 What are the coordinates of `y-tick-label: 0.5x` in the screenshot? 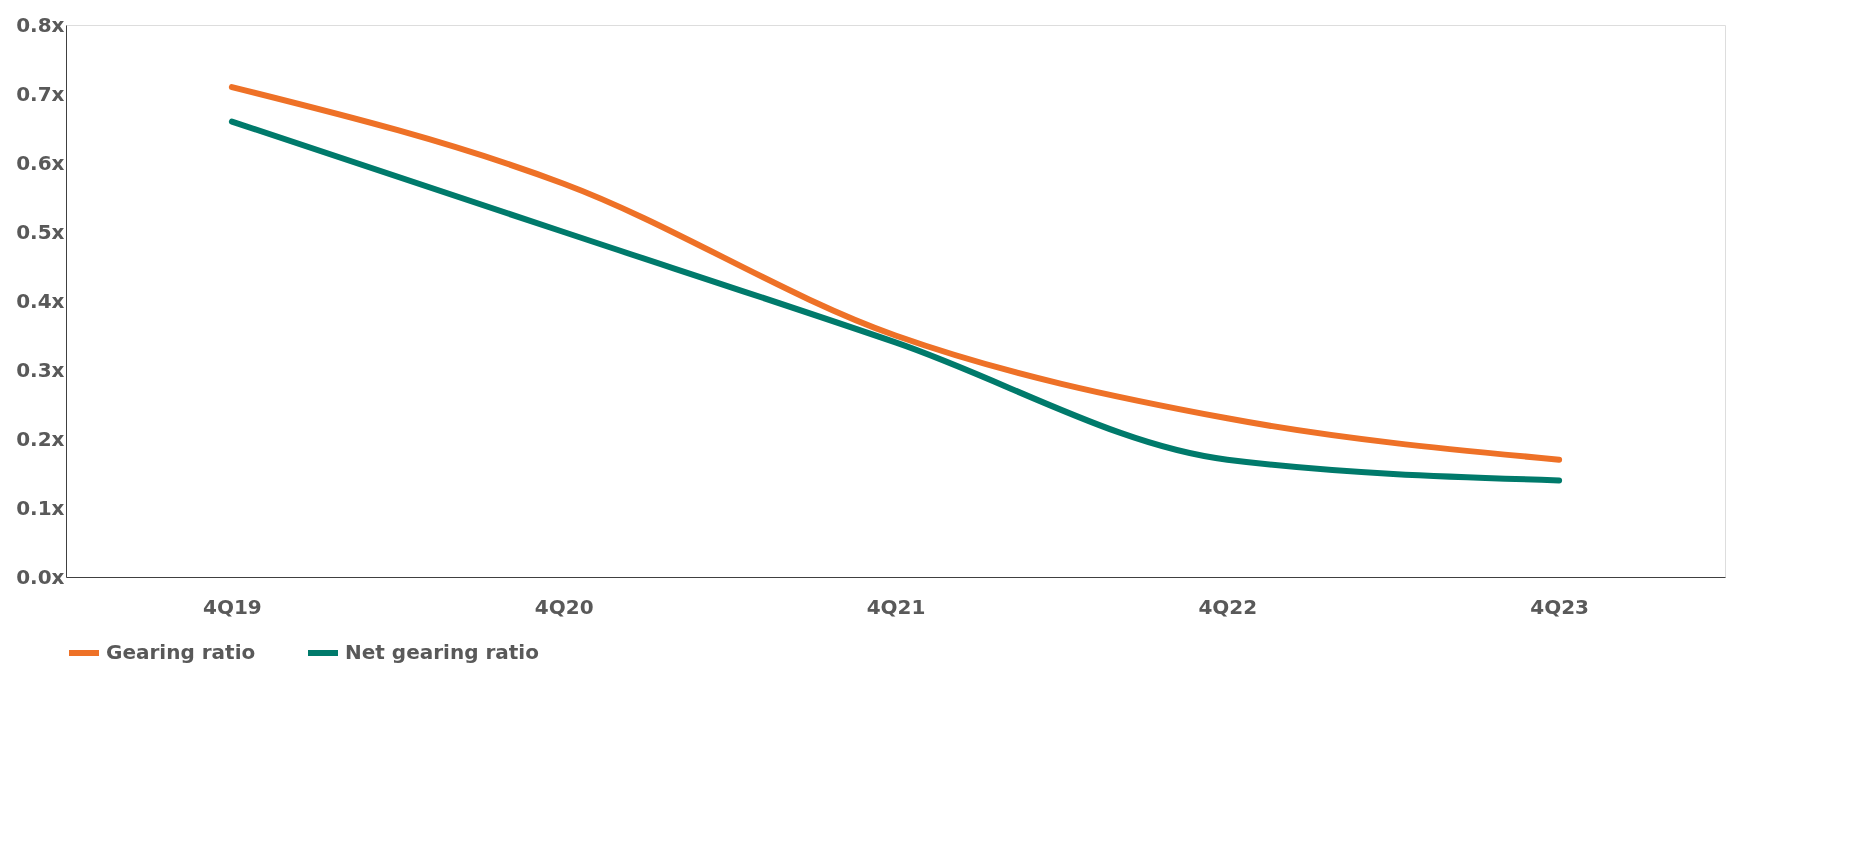 It's located at (40, 231).